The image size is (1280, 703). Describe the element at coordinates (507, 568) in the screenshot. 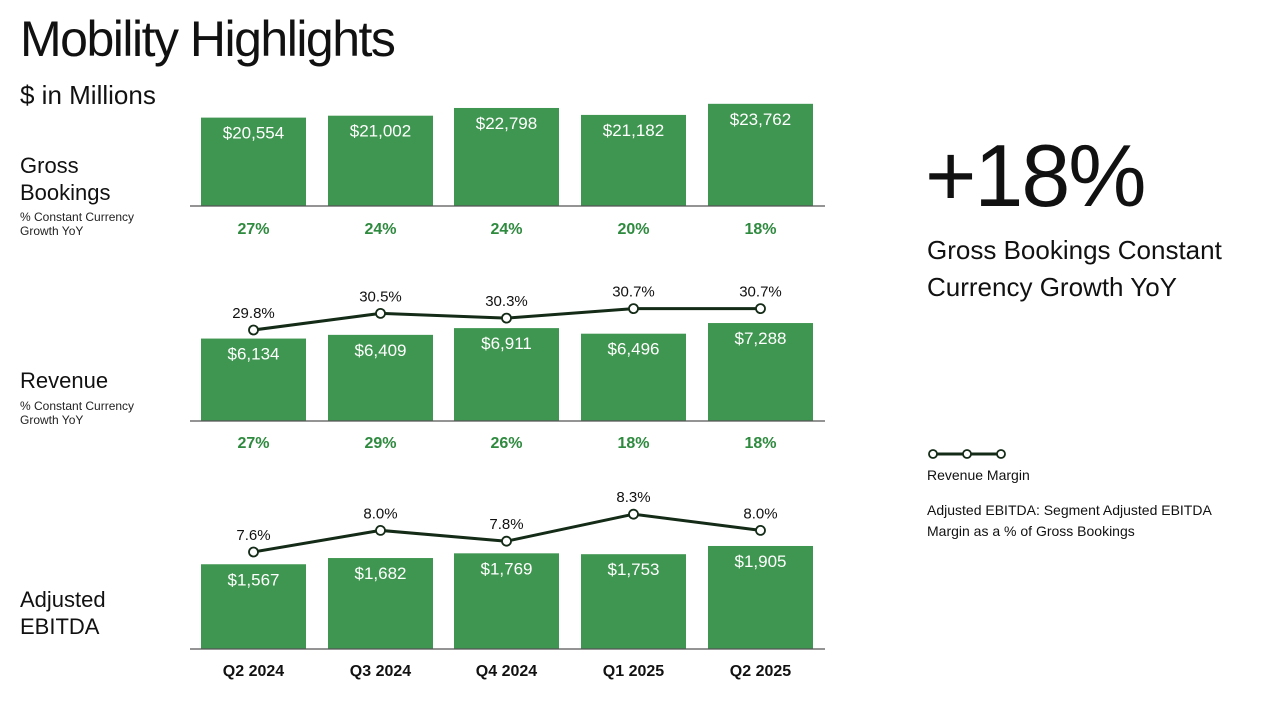

I see `adjusted-ebitda-value-label: $1,769` at that location.